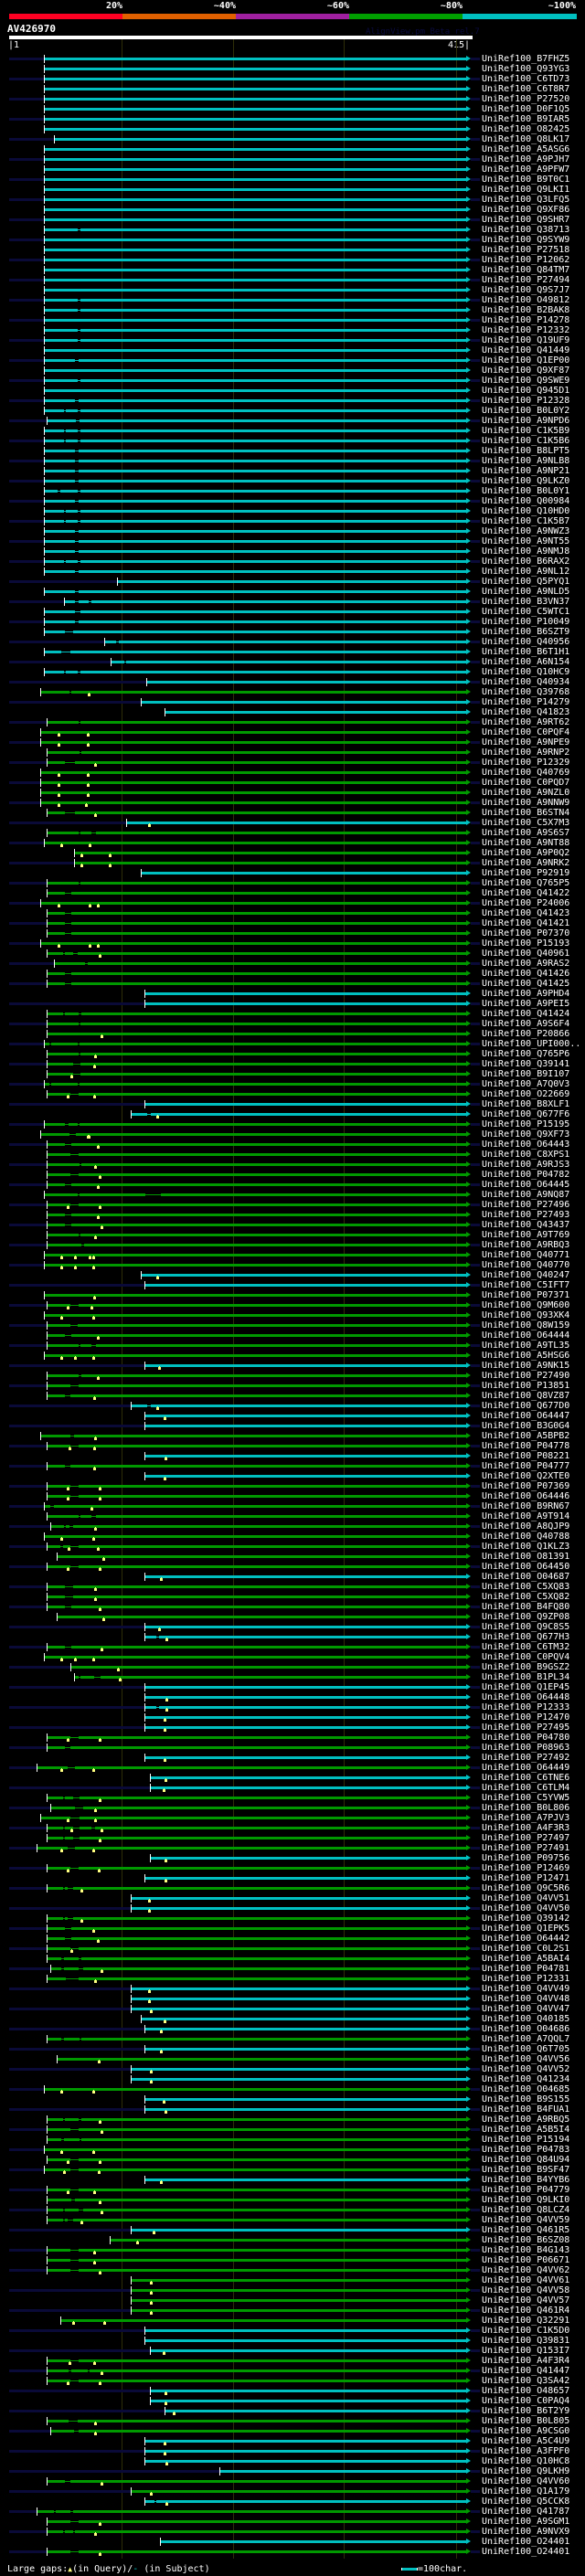  What do you see at coordinates (293, 1728) in the screenshot?
I see `alignment-row: UniRef100_P27495` at bounding box center [293, 1728].